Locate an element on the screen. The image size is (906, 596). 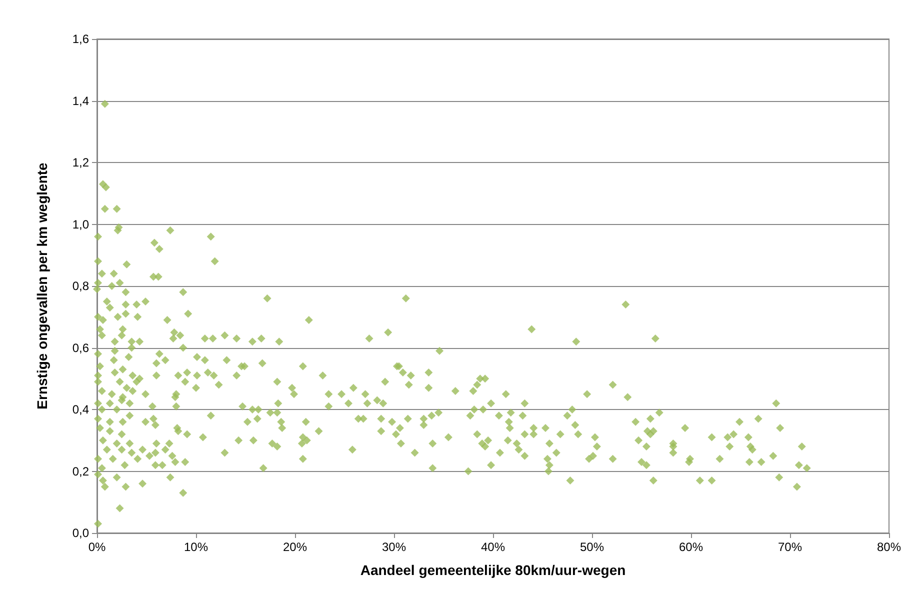
x-tick-label: 50% is located at coordinates (592, 547).